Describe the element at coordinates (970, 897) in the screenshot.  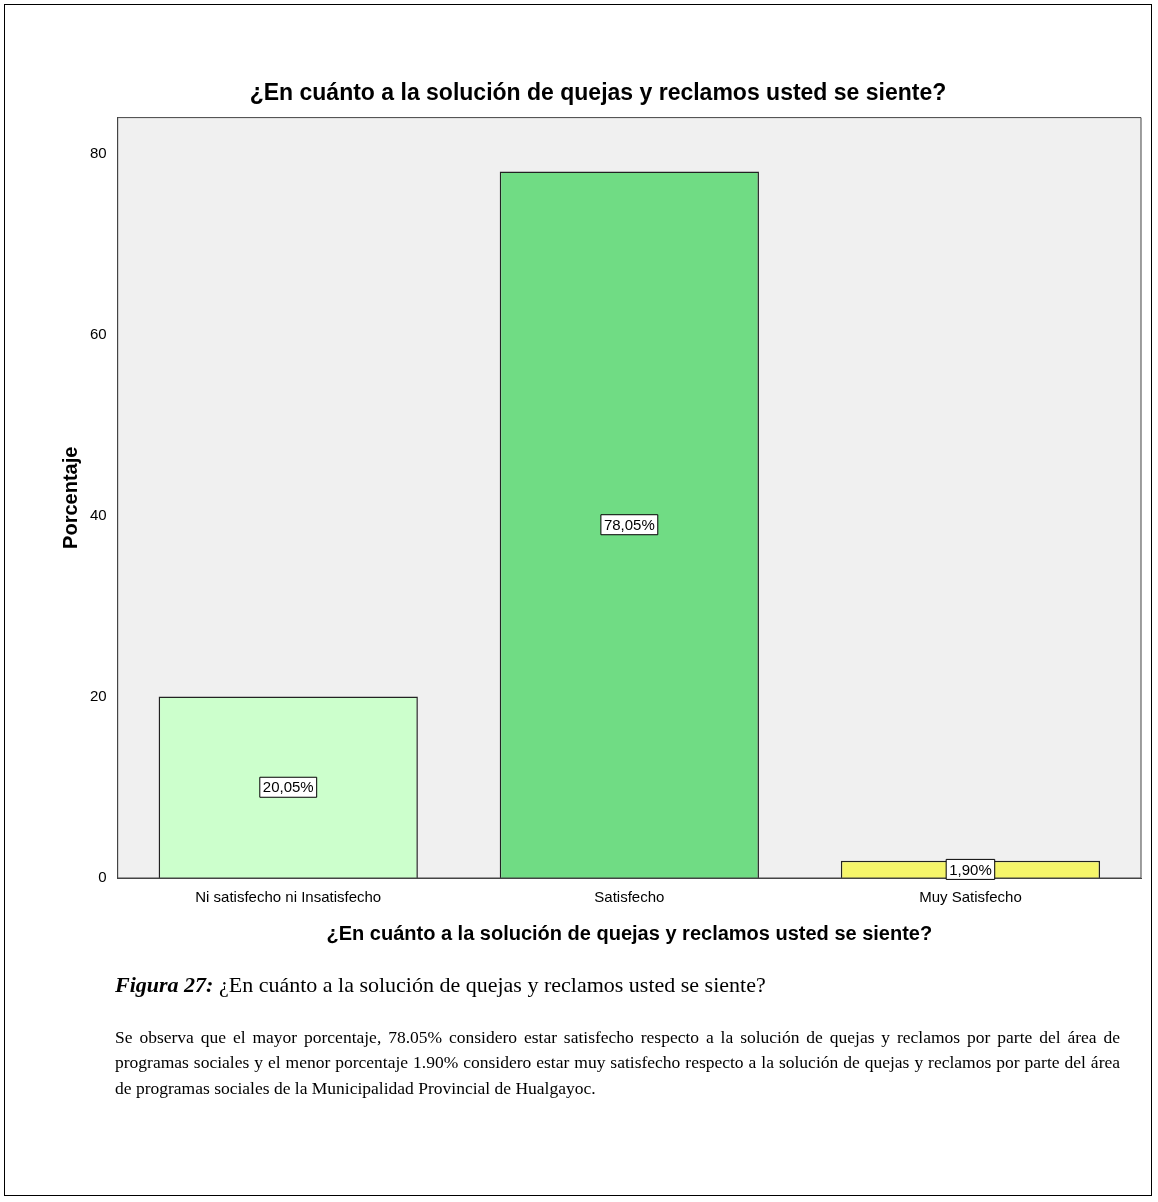
I see `x-tick-label: Muy Satisfecho` at that location.